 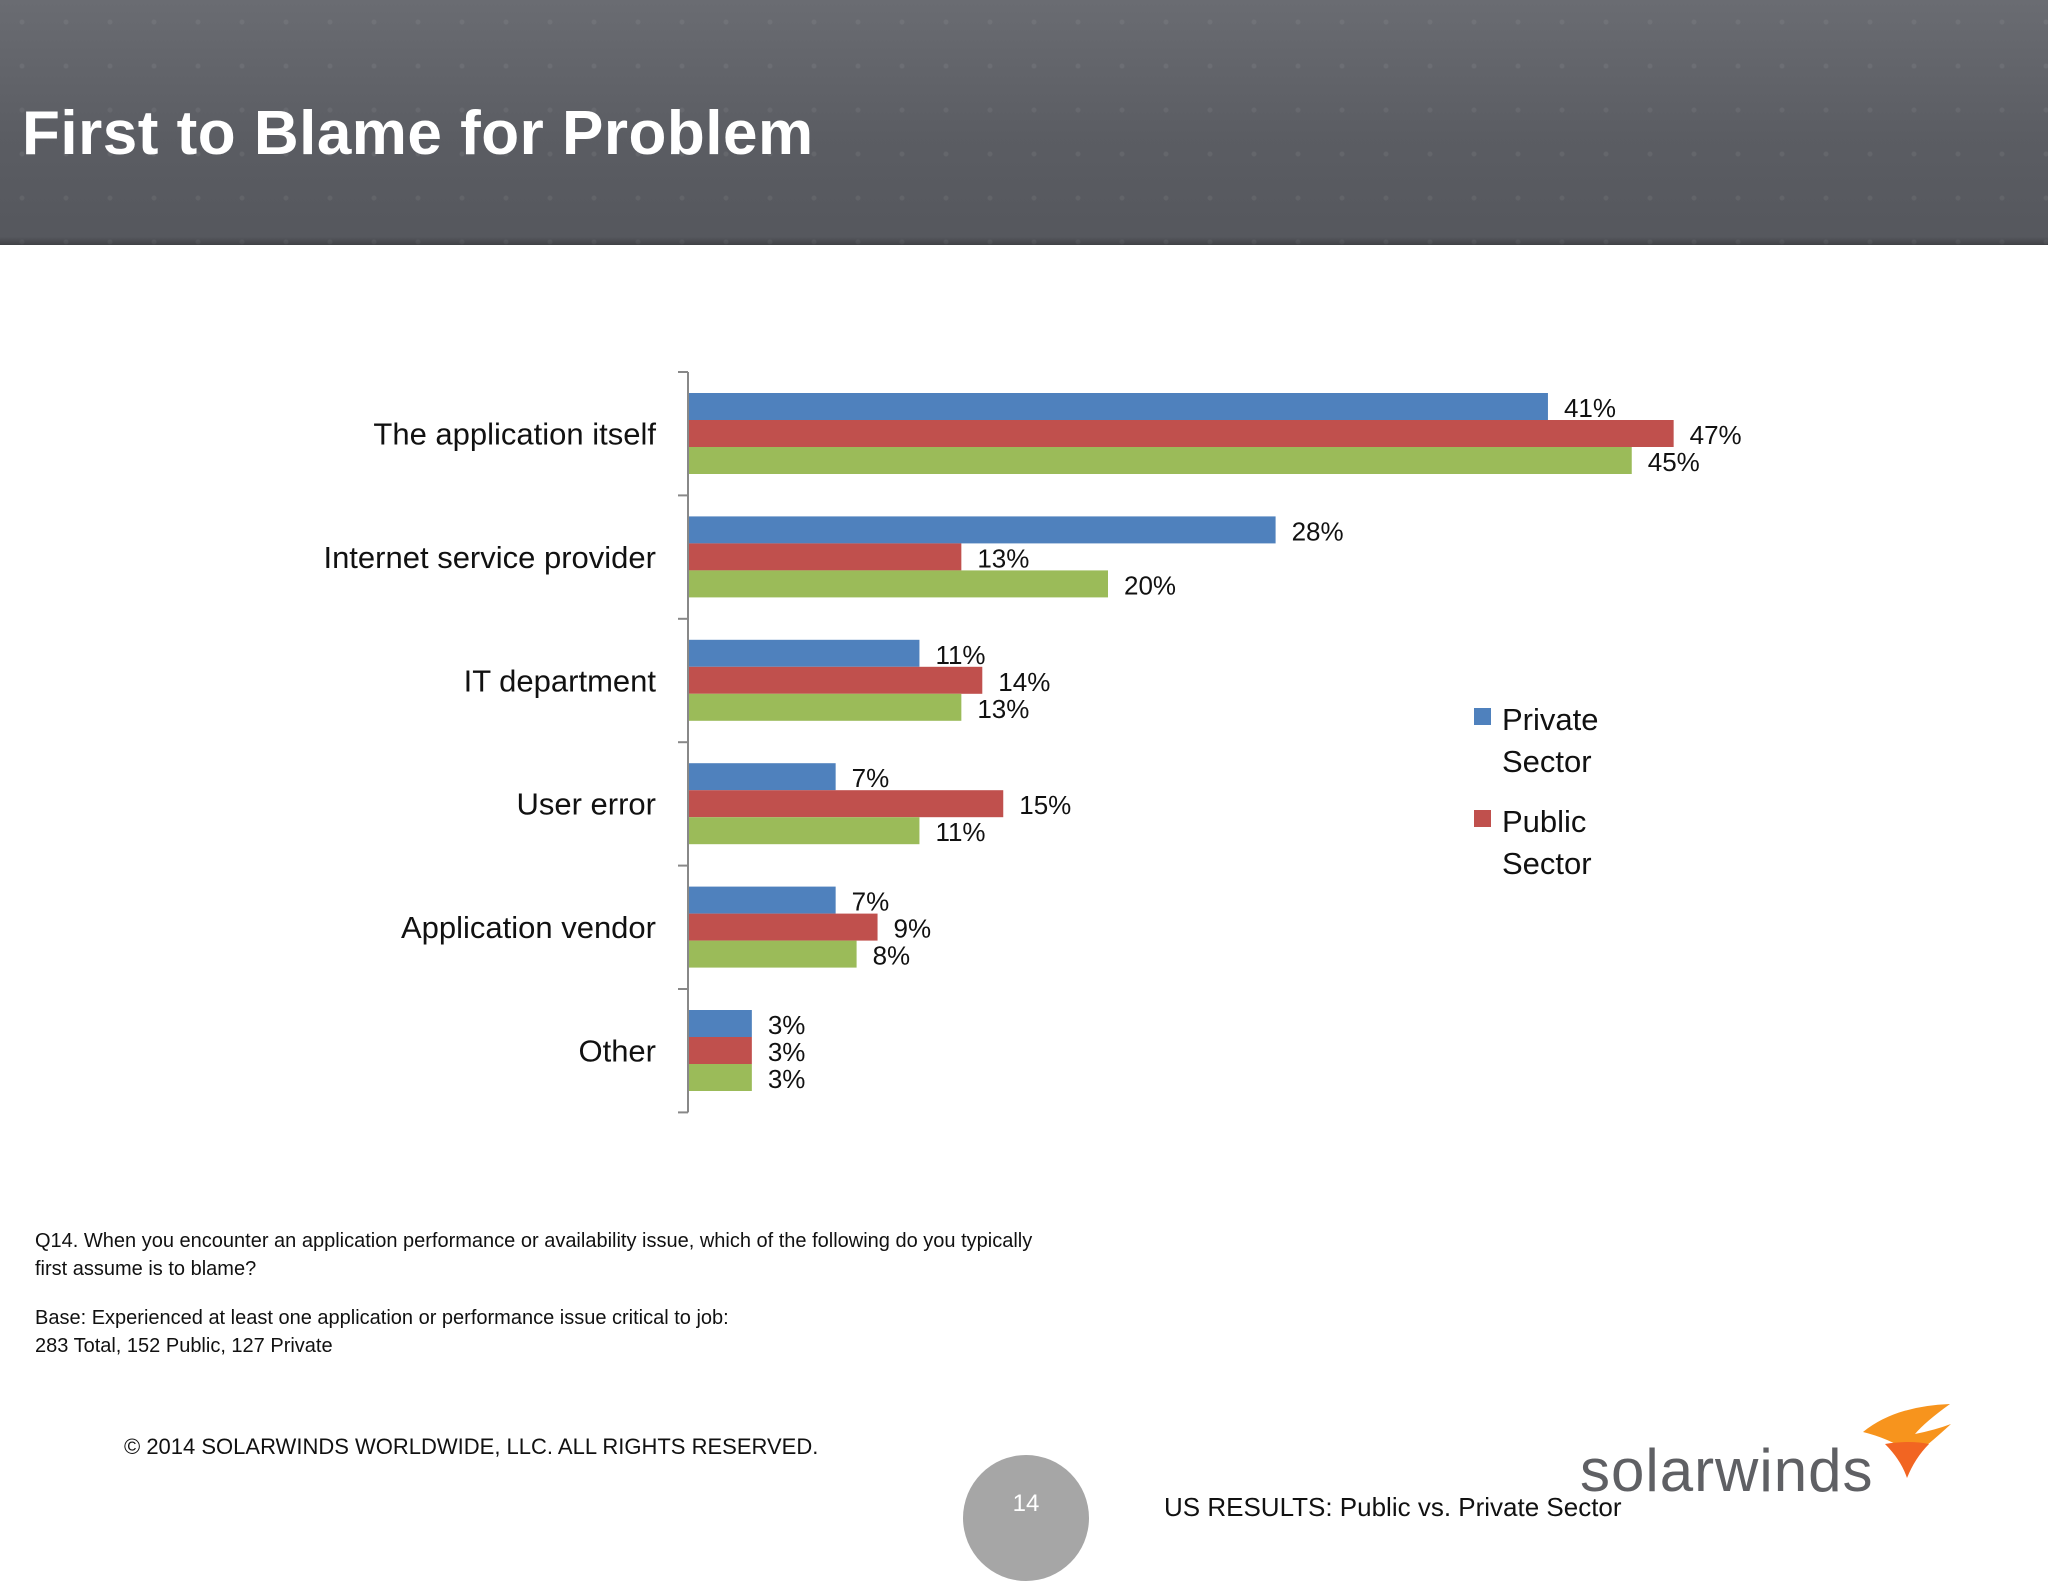 I want to click on solarwinds-logo: solarwinds, so click(x=1770, y=1455).